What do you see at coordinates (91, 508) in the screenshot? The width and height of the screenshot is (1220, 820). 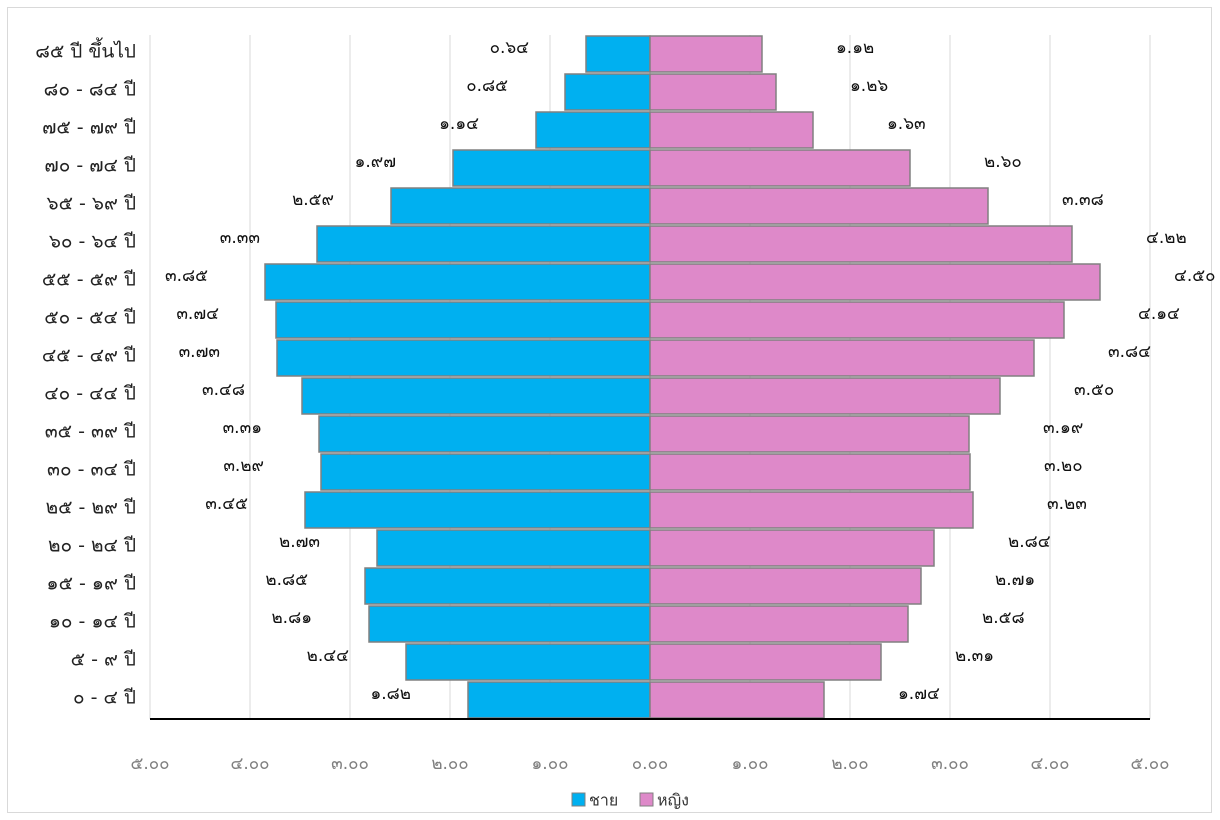 I see `category-label: ๒๕ - ๒๙ ปี` at bounding box center [91, 508].